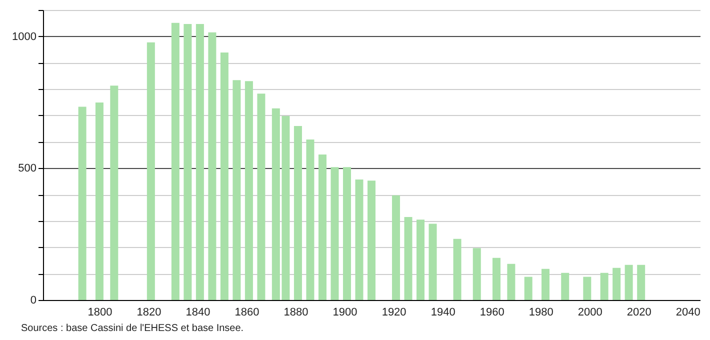  What do you see at coordinates (33, 300) in the screenshot?
I see `y-tick-label: 0` at bounding box center [33, 300].